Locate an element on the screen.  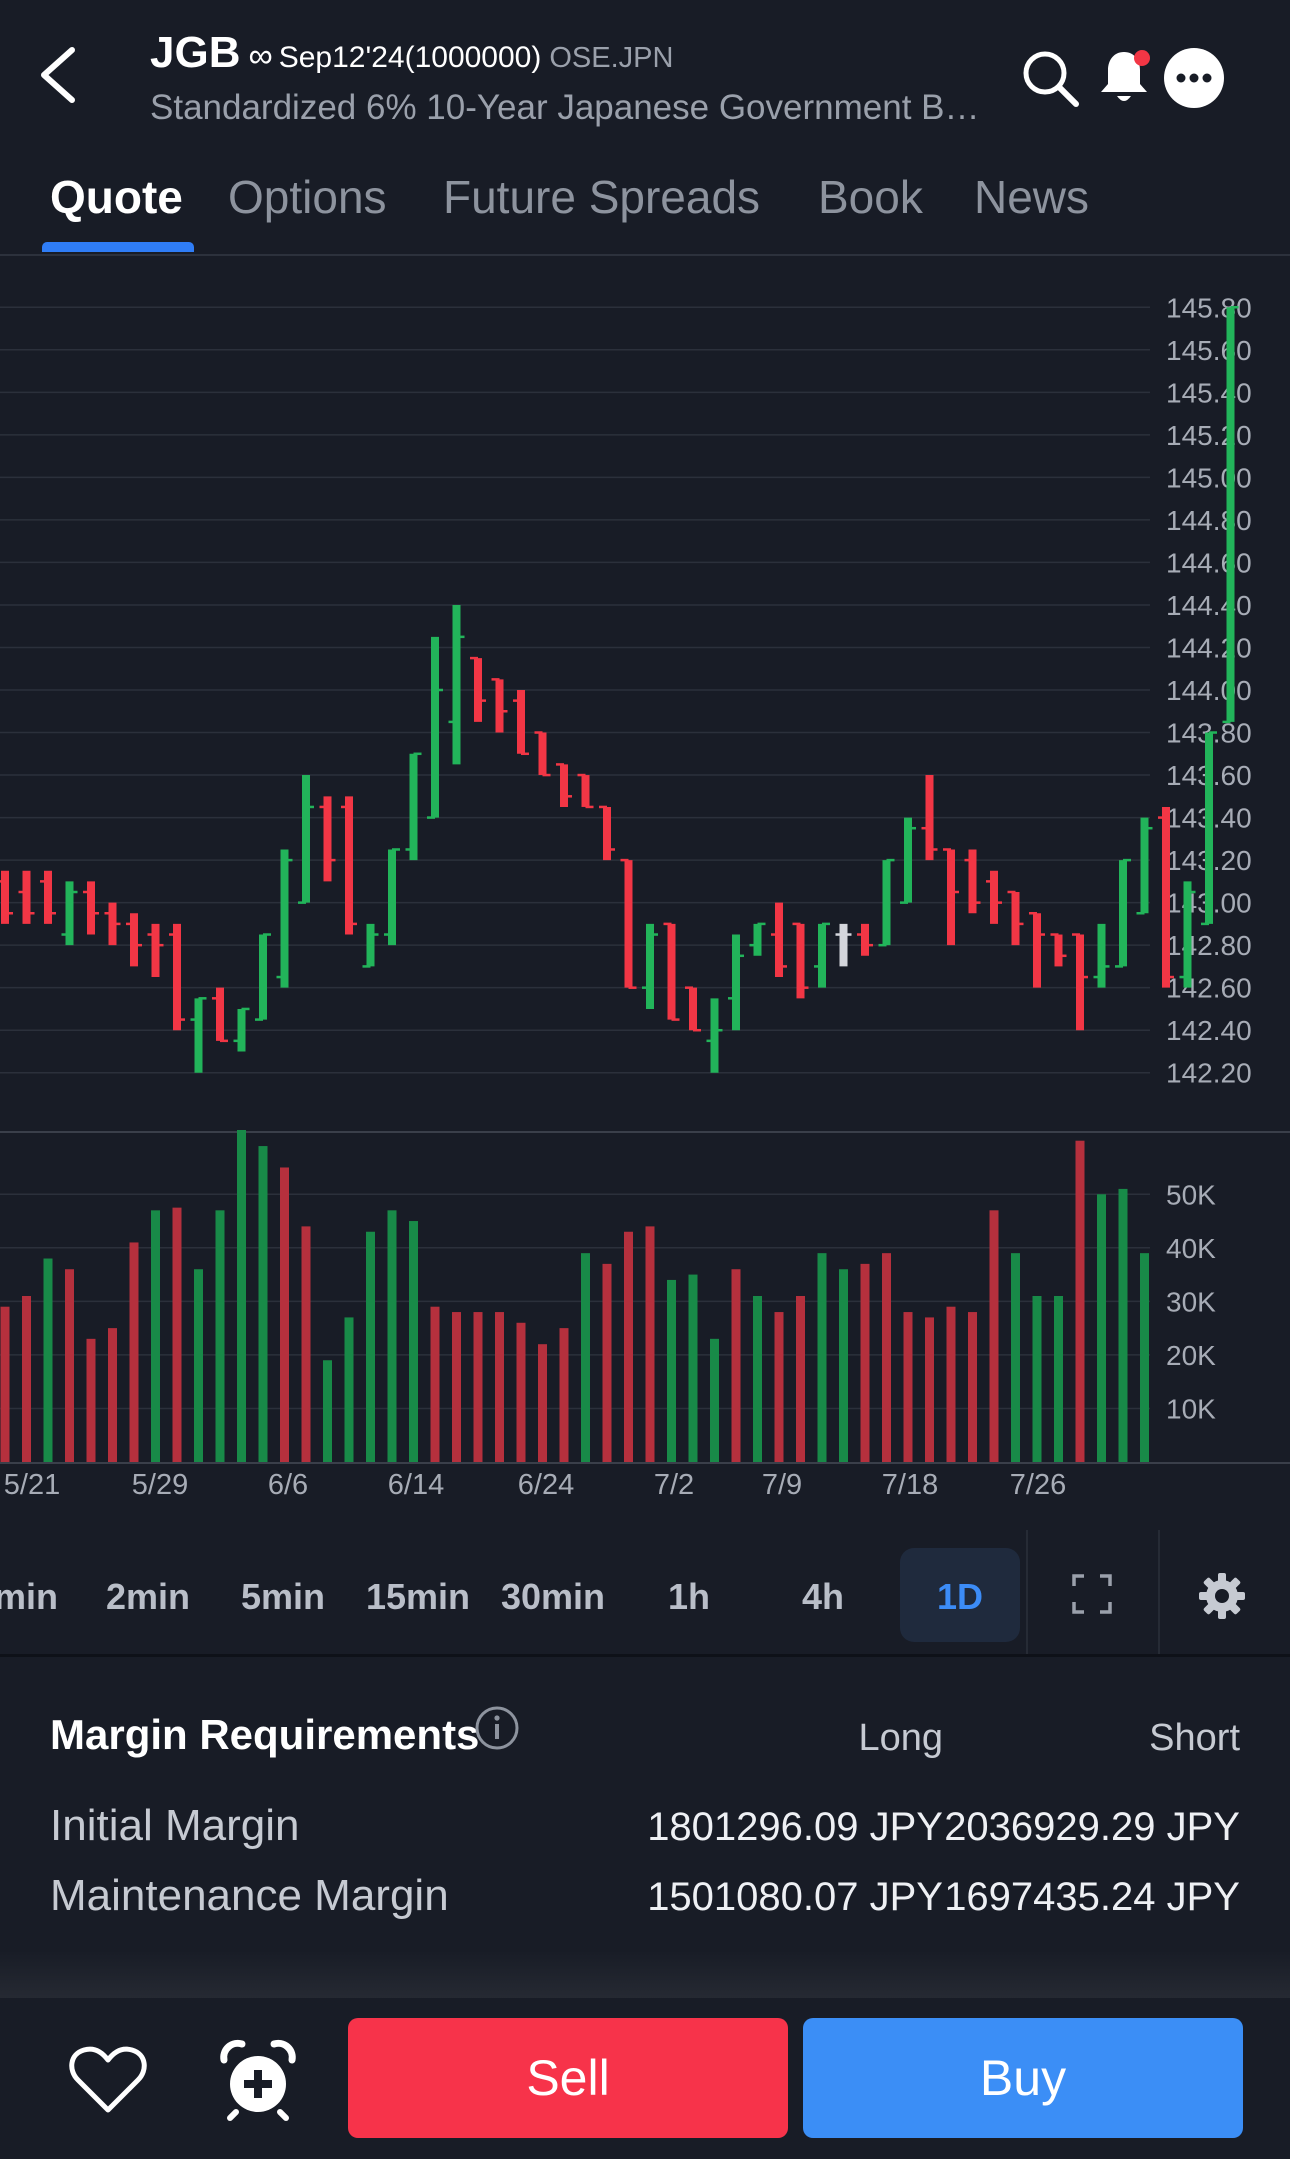
timeframe-1min: min is located at coordinates (29, 1596).